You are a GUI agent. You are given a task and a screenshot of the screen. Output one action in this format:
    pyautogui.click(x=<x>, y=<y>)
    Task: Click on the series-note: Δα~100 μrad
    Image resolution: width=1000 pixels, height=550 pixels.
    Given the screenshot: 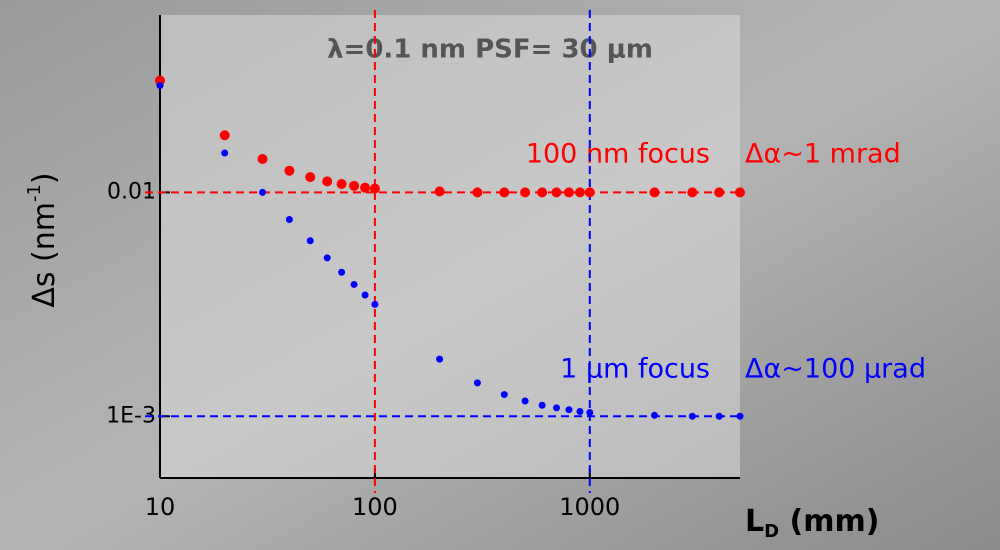 What is the action you would take?
    pyautogui.click(x=835, y=369)
    